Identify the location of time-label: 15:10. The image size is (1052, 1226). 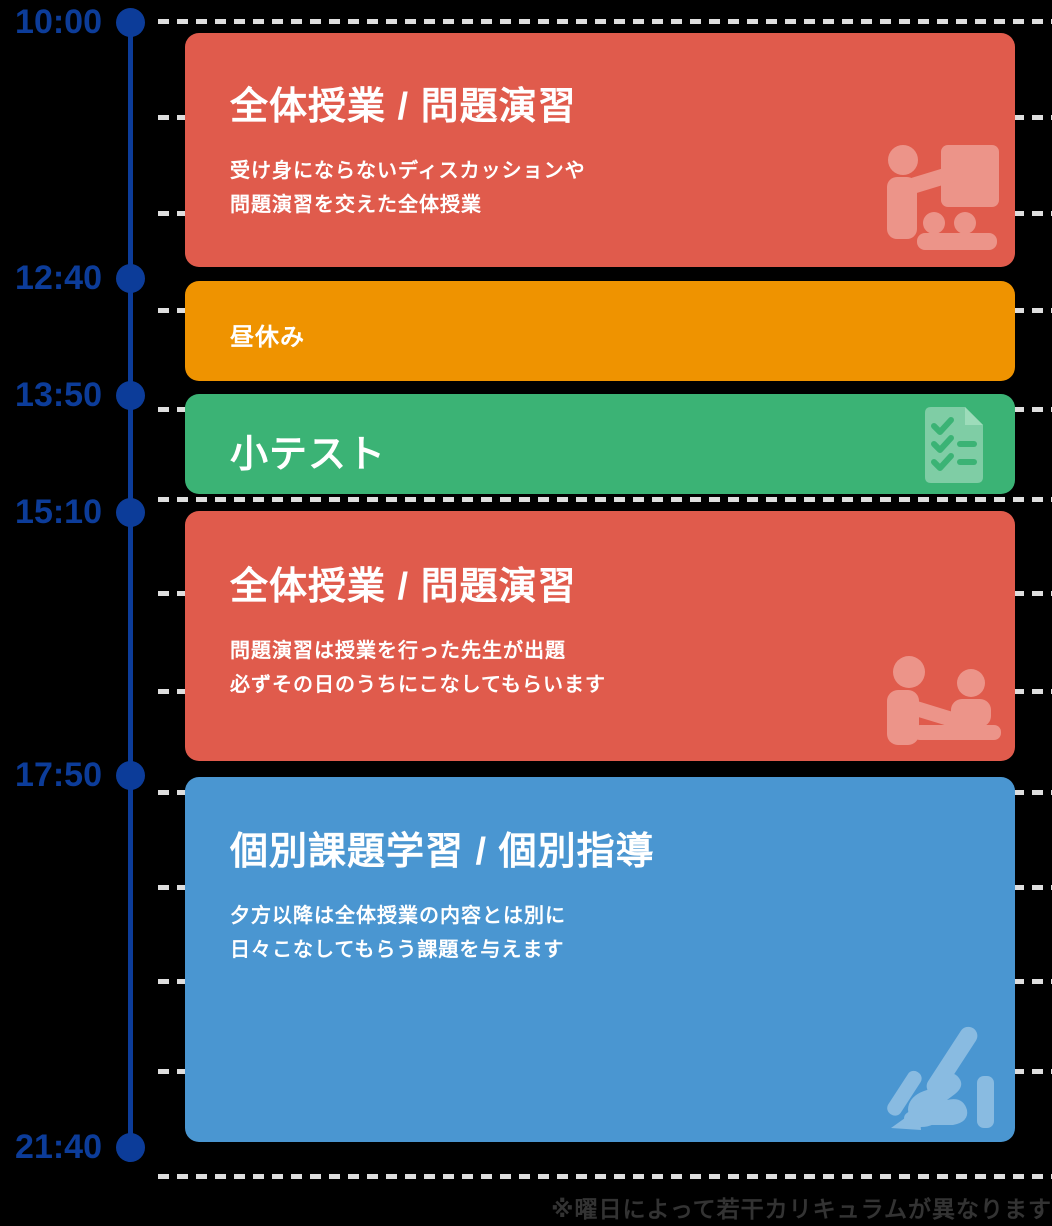
(58, 512).